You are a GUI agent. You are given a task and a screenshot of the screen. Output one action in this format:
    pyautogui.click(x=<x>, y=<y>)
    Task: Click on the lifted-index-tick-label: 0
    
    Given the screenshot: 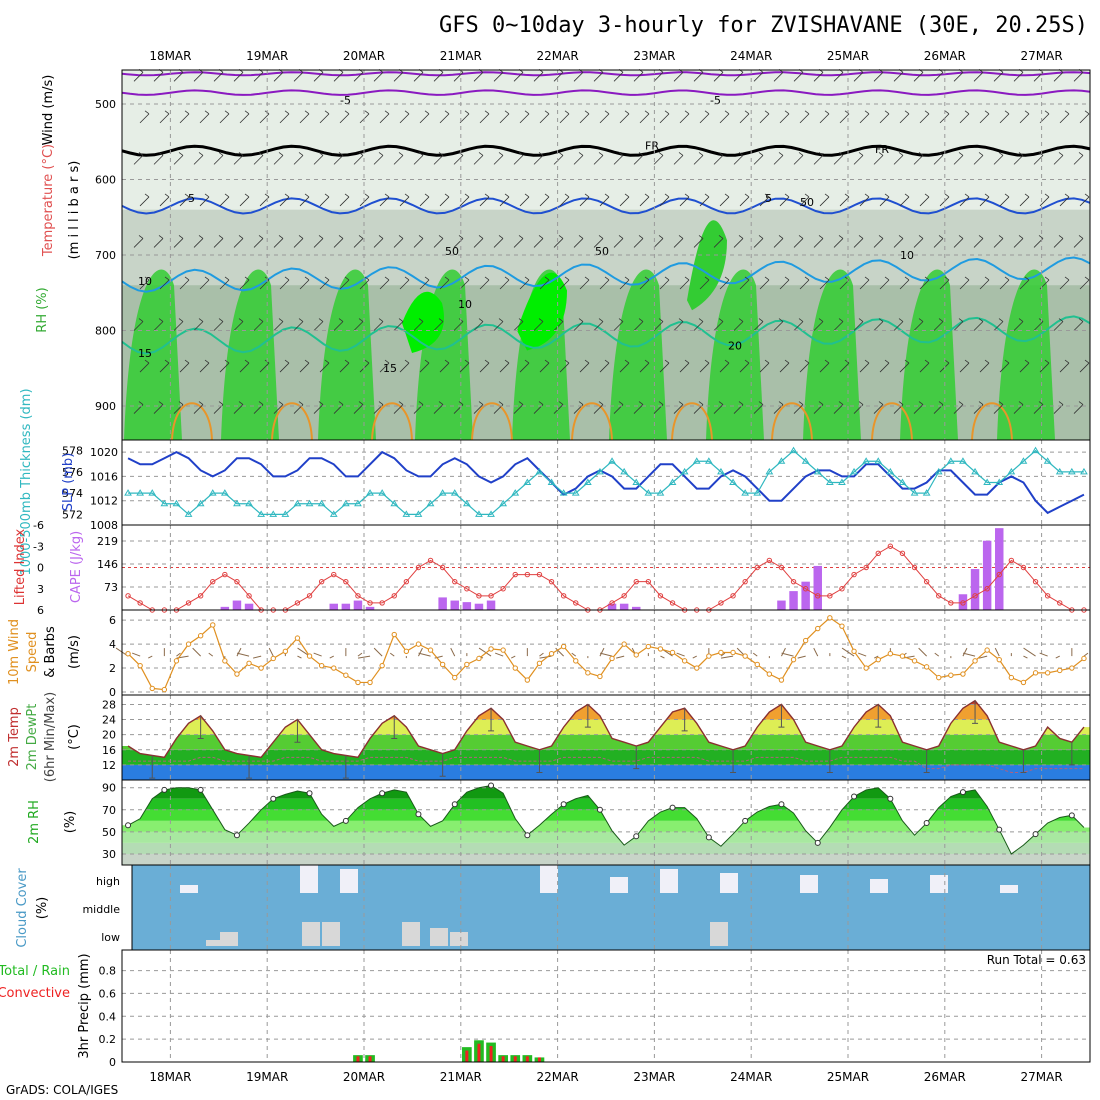 What is the action you would take?
    pyautogui.click(x=40, y=568)
    